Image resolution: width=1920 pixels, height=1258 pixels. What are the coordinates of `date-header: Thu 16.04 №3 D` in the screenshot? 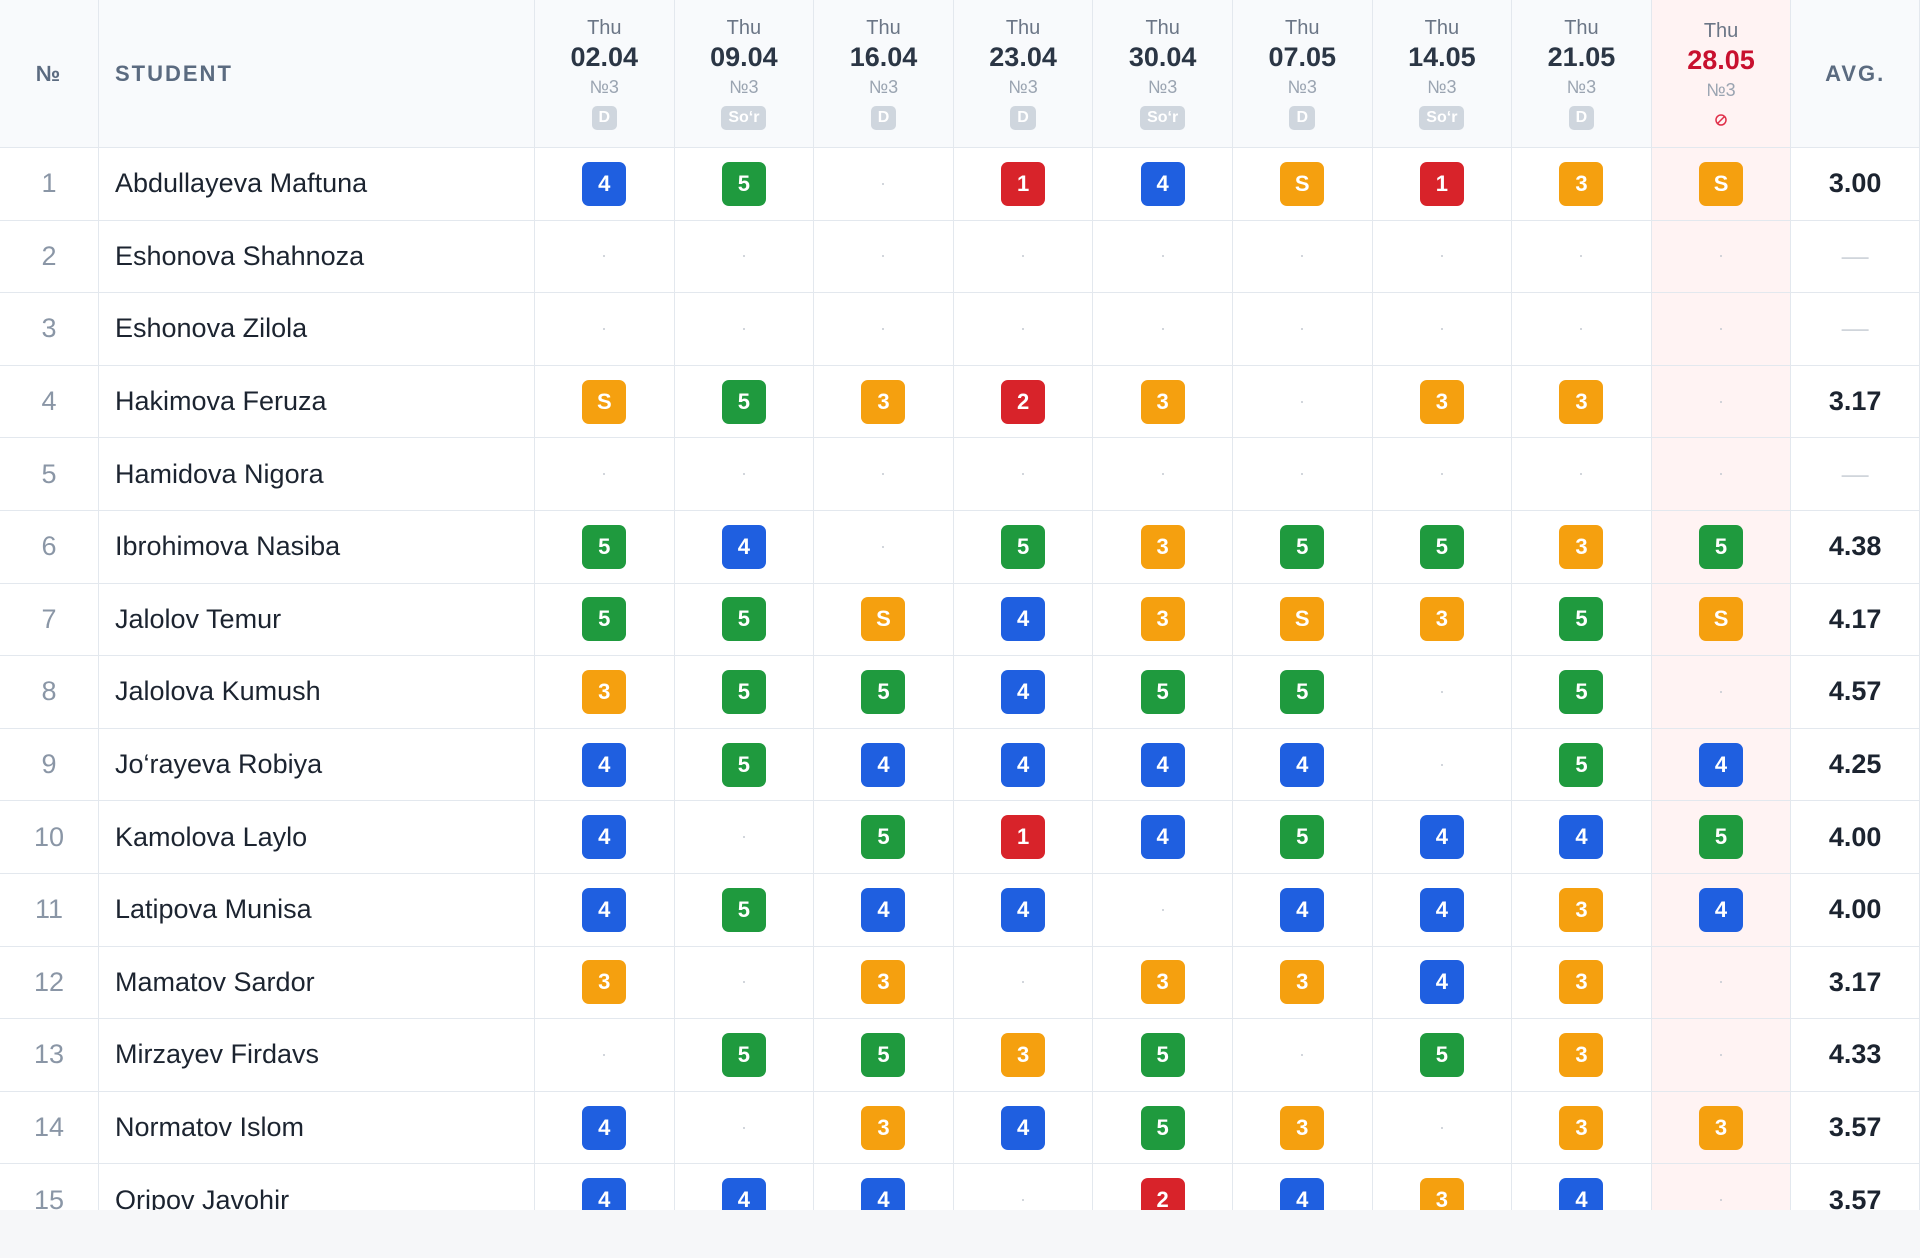 It's located at (884, 74).